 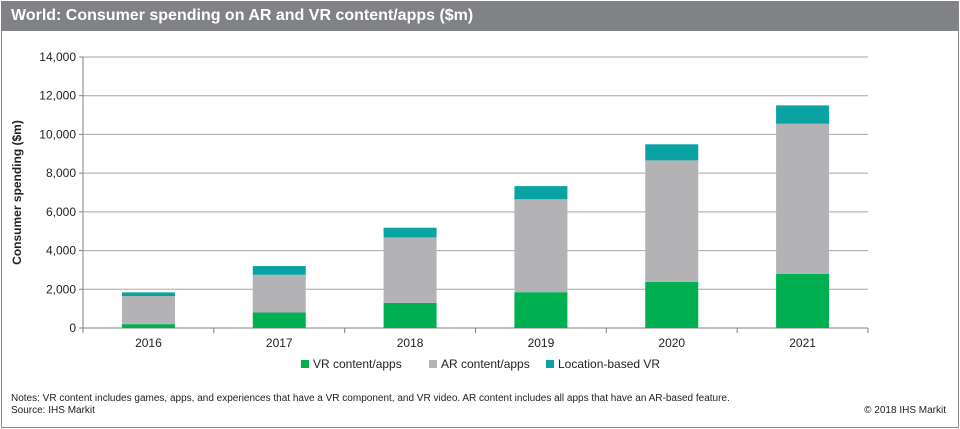 What do you see at coordinates (671, 343) in the screenshot?
I see `x-tick-label: 2020` at bounding box center [671, 343].